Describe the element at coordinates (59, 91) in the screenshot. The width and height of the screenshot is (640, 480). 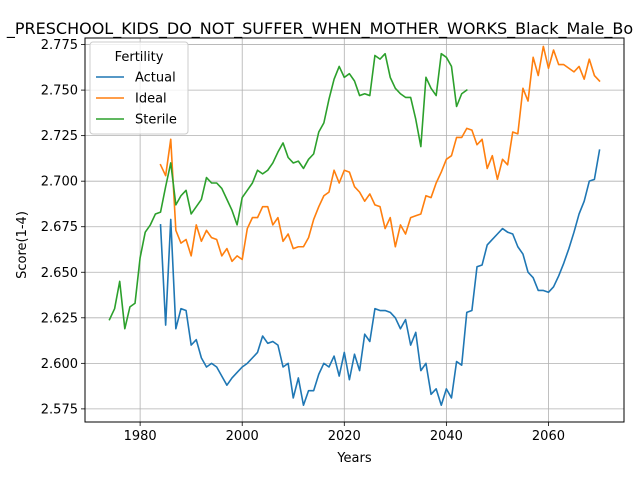
I see `y-tick-label: 2.750` at that location.